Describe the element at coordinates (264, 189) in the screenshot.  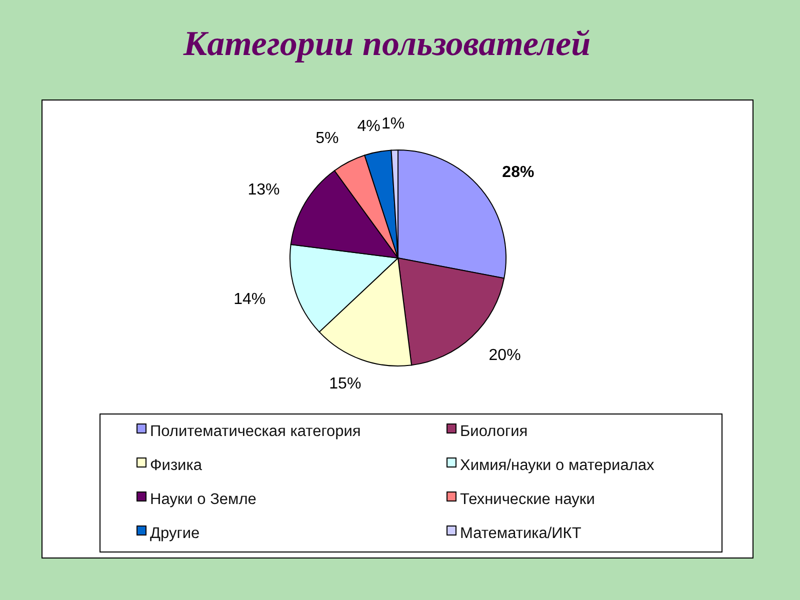
I see `data-label: 13%` at that location.